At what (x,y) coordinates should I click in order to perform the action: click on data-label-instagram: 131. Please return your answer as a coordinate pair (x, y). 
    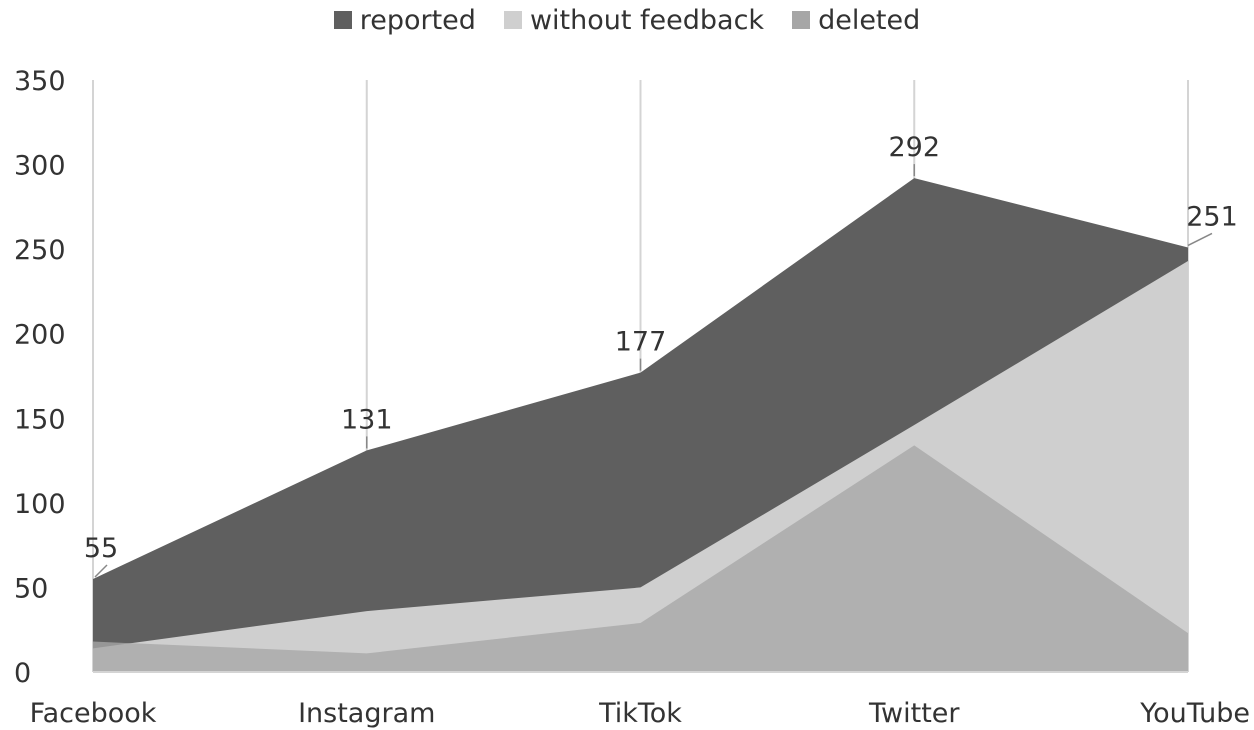
    Looking at the image, I should click on (367, 419).